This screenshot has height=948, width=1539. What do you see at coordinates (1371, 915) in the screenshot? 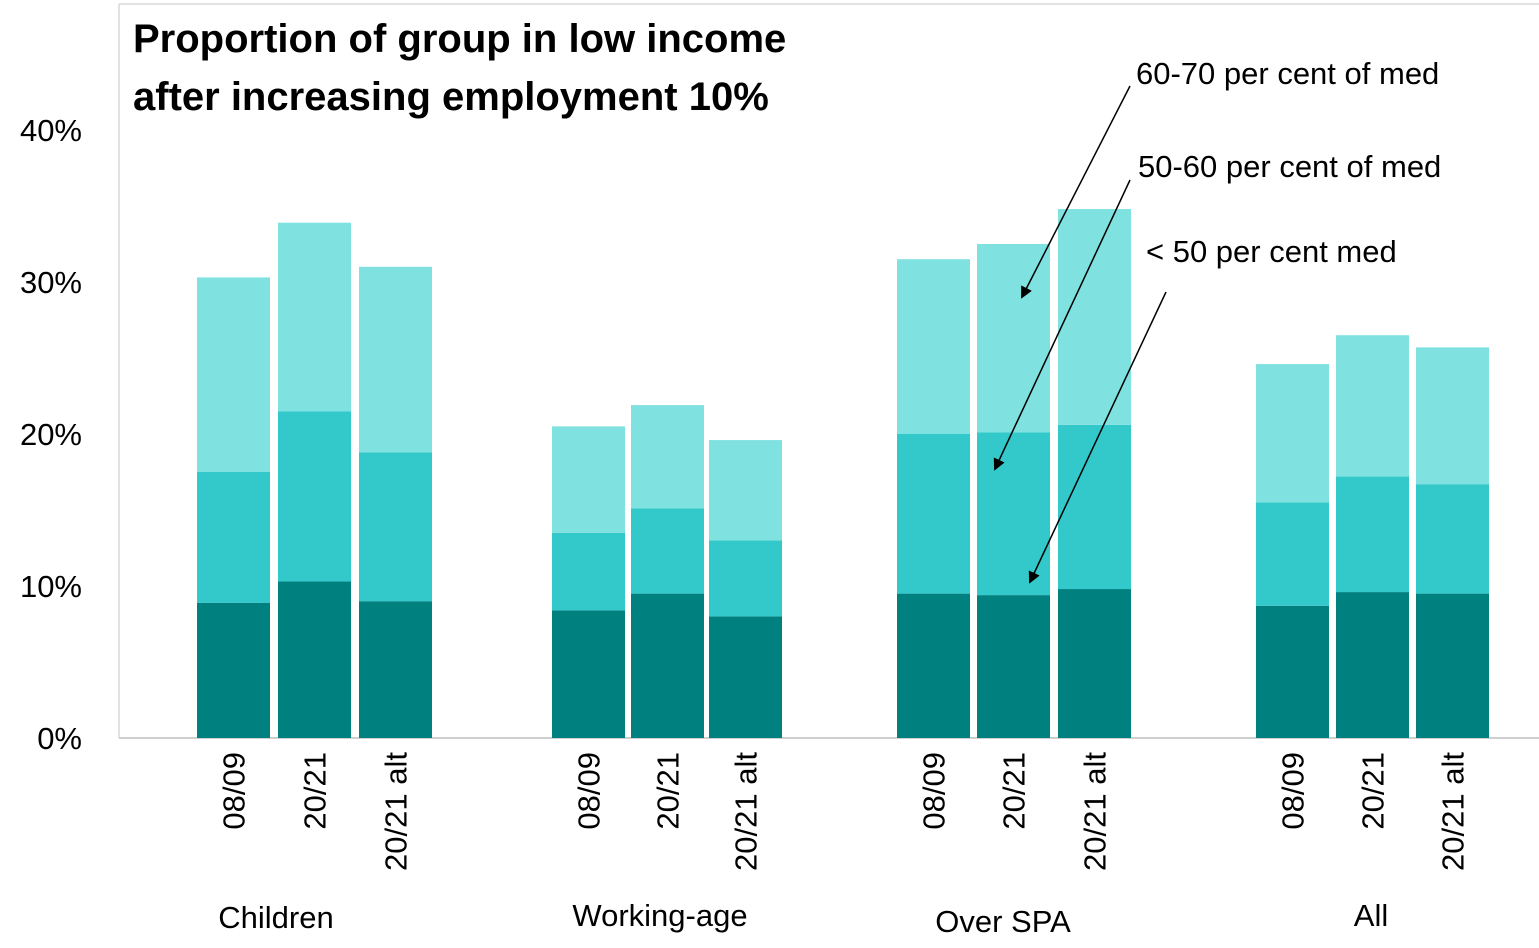
I see `x-group-label: All` at bounding box center [1371, 915].